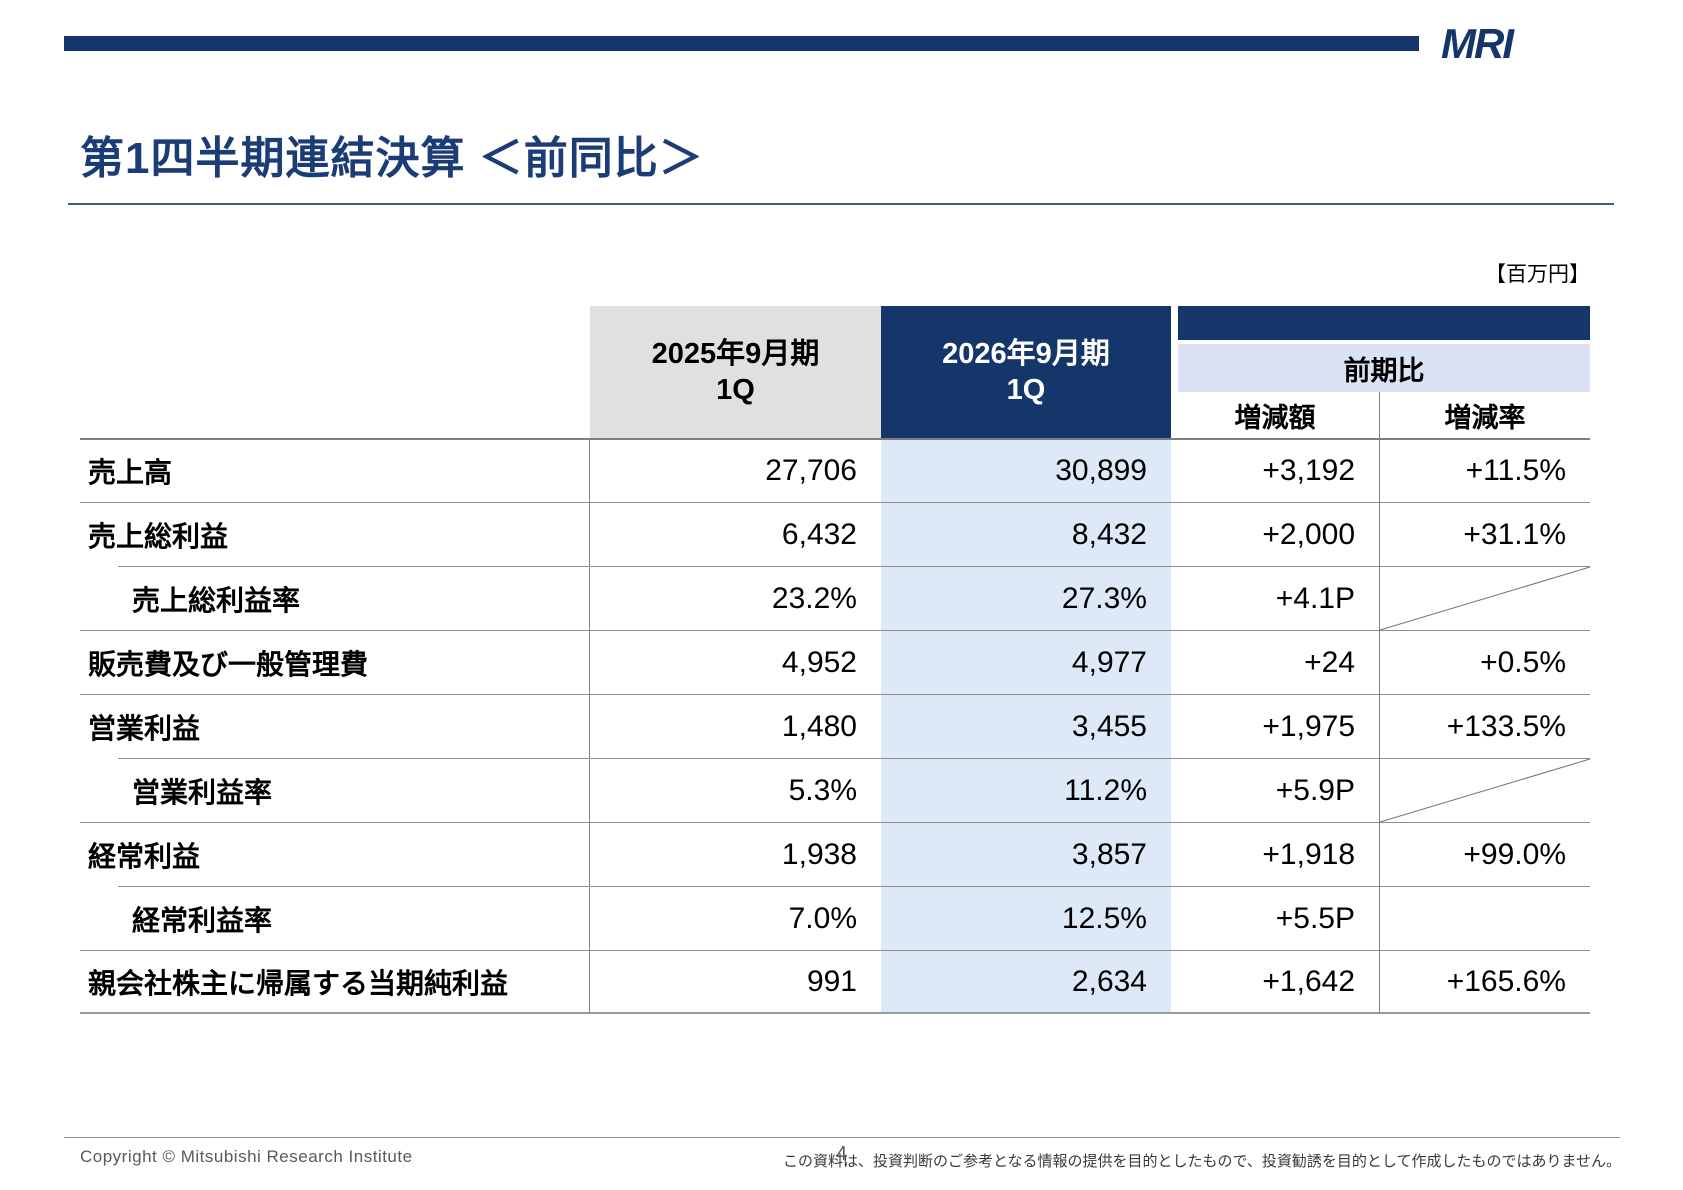 This screenshot has height=1190, width=1683. I want to click on prev-value-cell: 5.3%, so click(735, 790).